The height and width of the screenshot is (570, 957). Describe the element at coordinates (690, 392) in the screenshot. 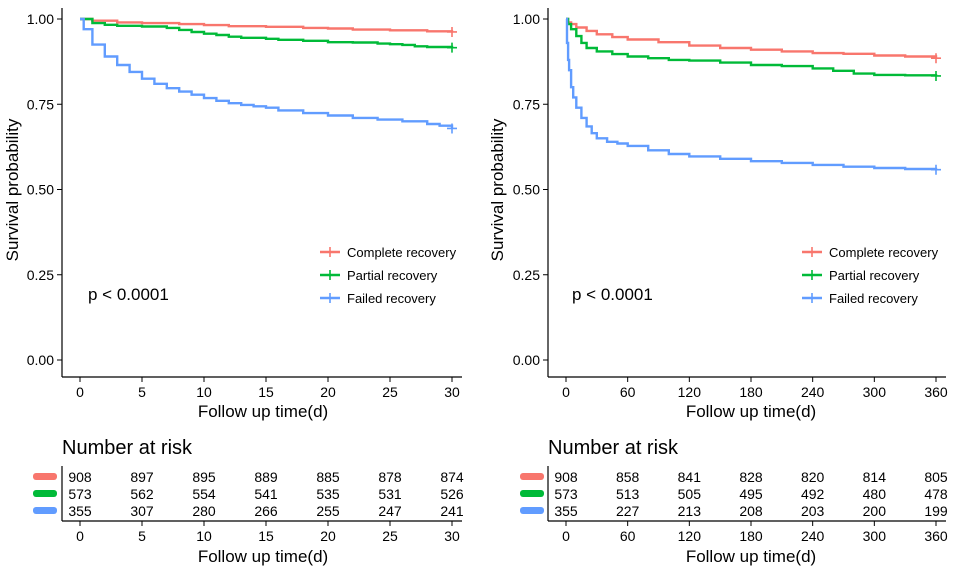

I see `x-tick-label: 120` at that location.